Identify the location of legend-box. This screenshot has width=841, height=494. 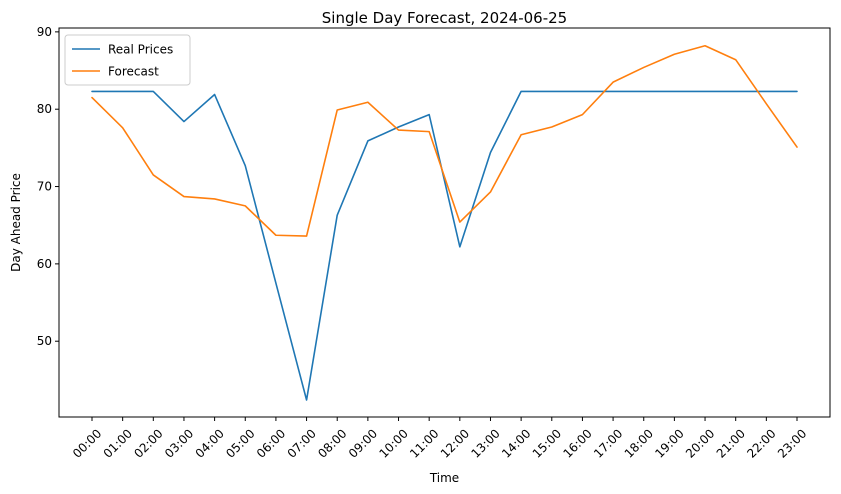
(127, 60).